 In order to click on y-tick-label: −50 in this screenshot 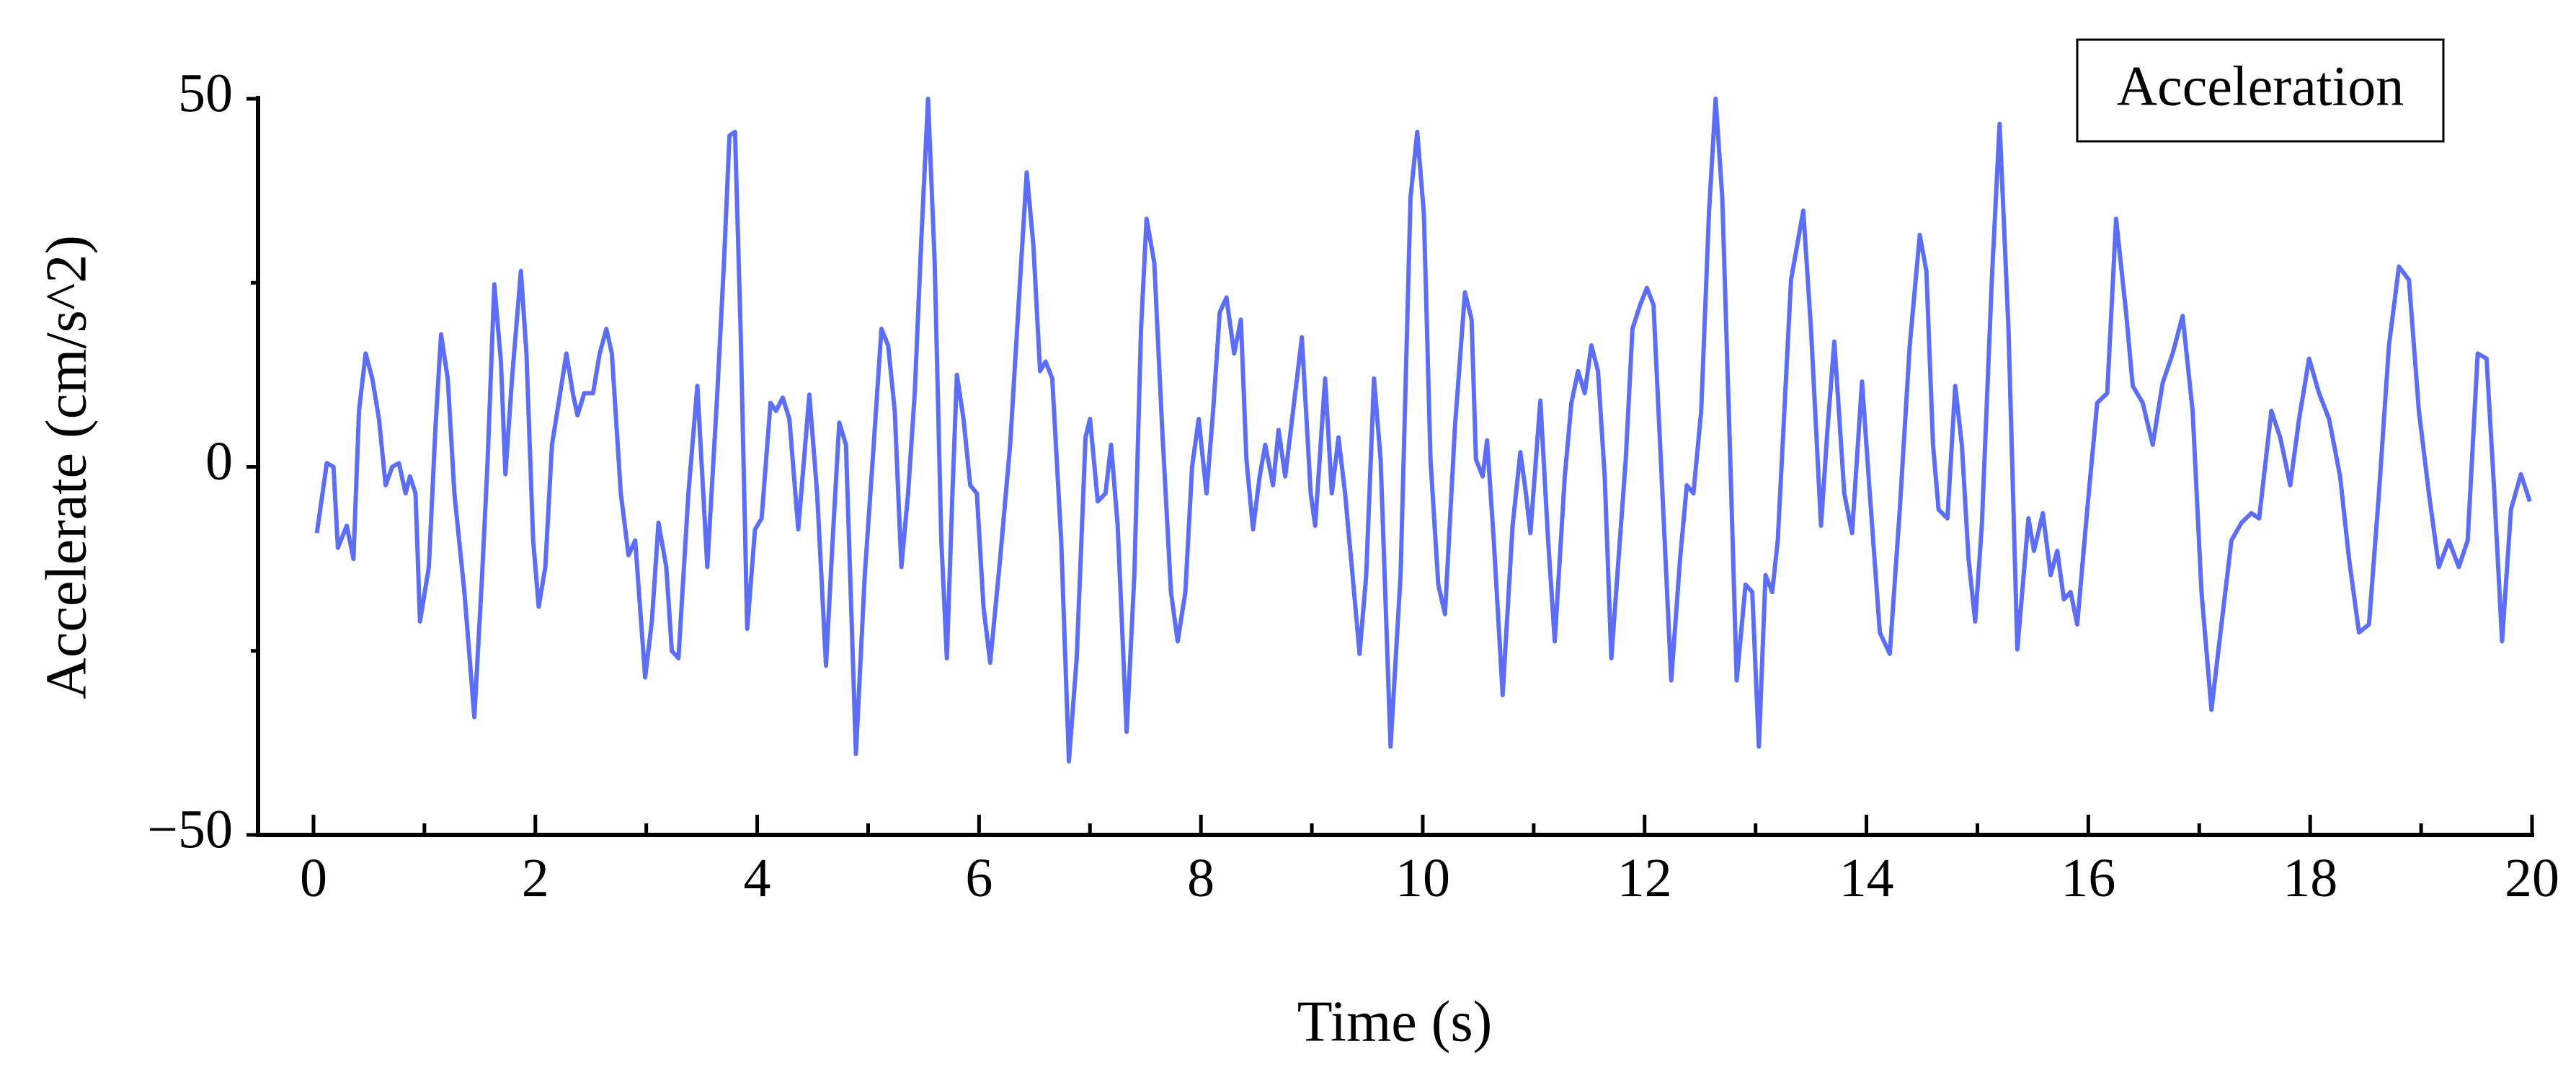, I will do `click(190, 829)`.